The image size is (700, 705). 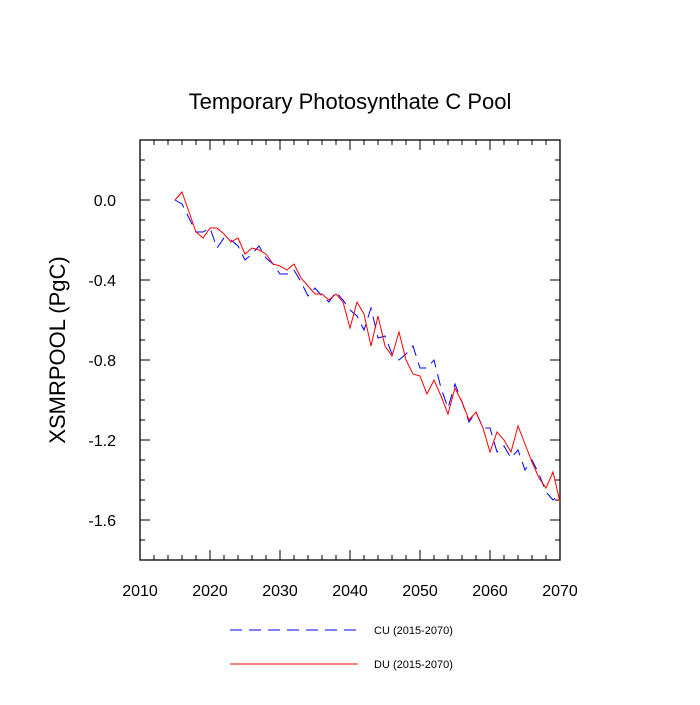 I want to click on x-tick-label: 2020, so click(x=210, y=591).